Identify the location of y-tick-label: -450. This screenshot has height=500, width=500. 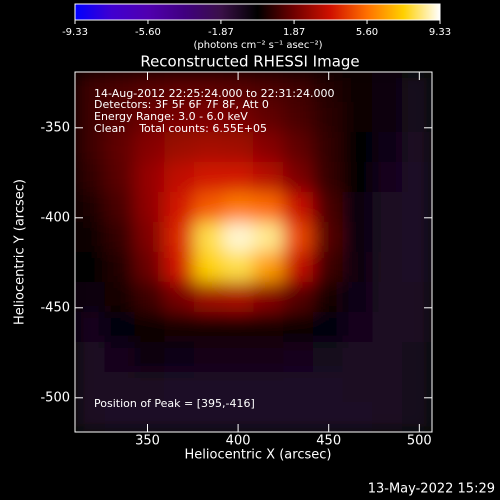
(55, 307).